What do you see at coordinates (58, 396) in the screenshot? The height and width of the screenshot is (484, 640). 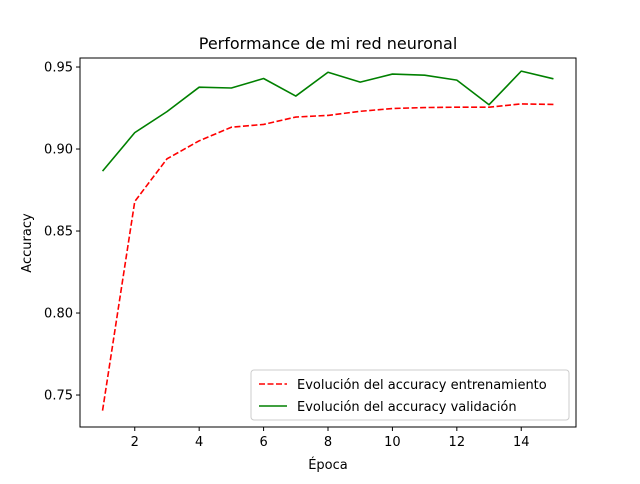 I see `y-tick-label: 0.75` at bounding box center [58, 396].